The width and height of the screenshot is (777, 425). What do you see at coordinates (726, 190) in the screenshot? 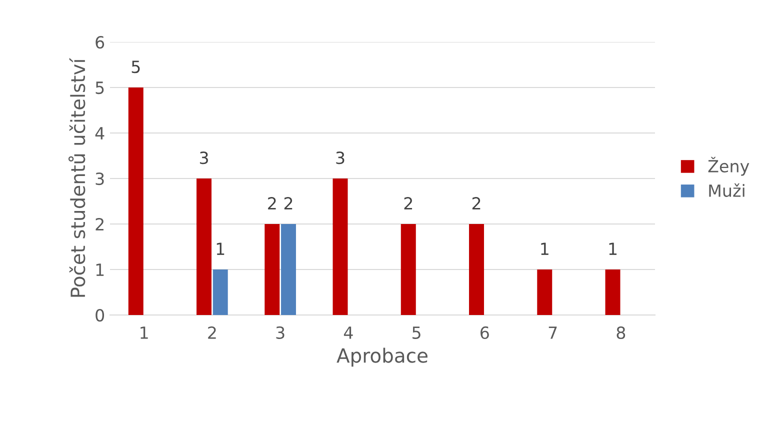
I see `legend-label: Muži` at bounding box center [726, 190].